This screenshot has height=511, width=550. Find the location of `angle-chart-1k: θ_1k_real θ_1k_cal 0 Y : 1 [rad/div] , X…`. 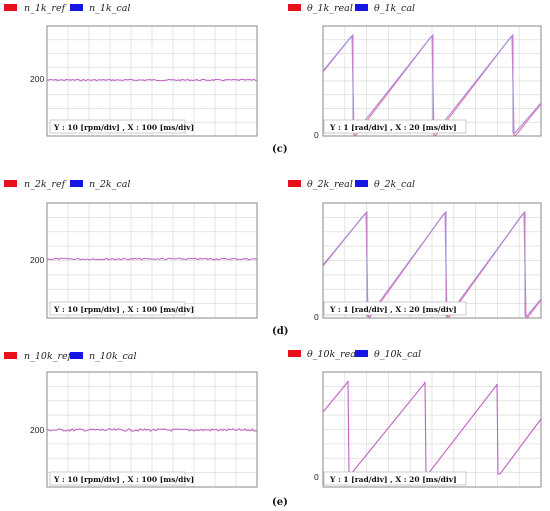

angle-chart-1k: θ_1k_real θ_1k_cal 0 Y : 1 [rad/div] , X… is located at coordinates (415, 71).